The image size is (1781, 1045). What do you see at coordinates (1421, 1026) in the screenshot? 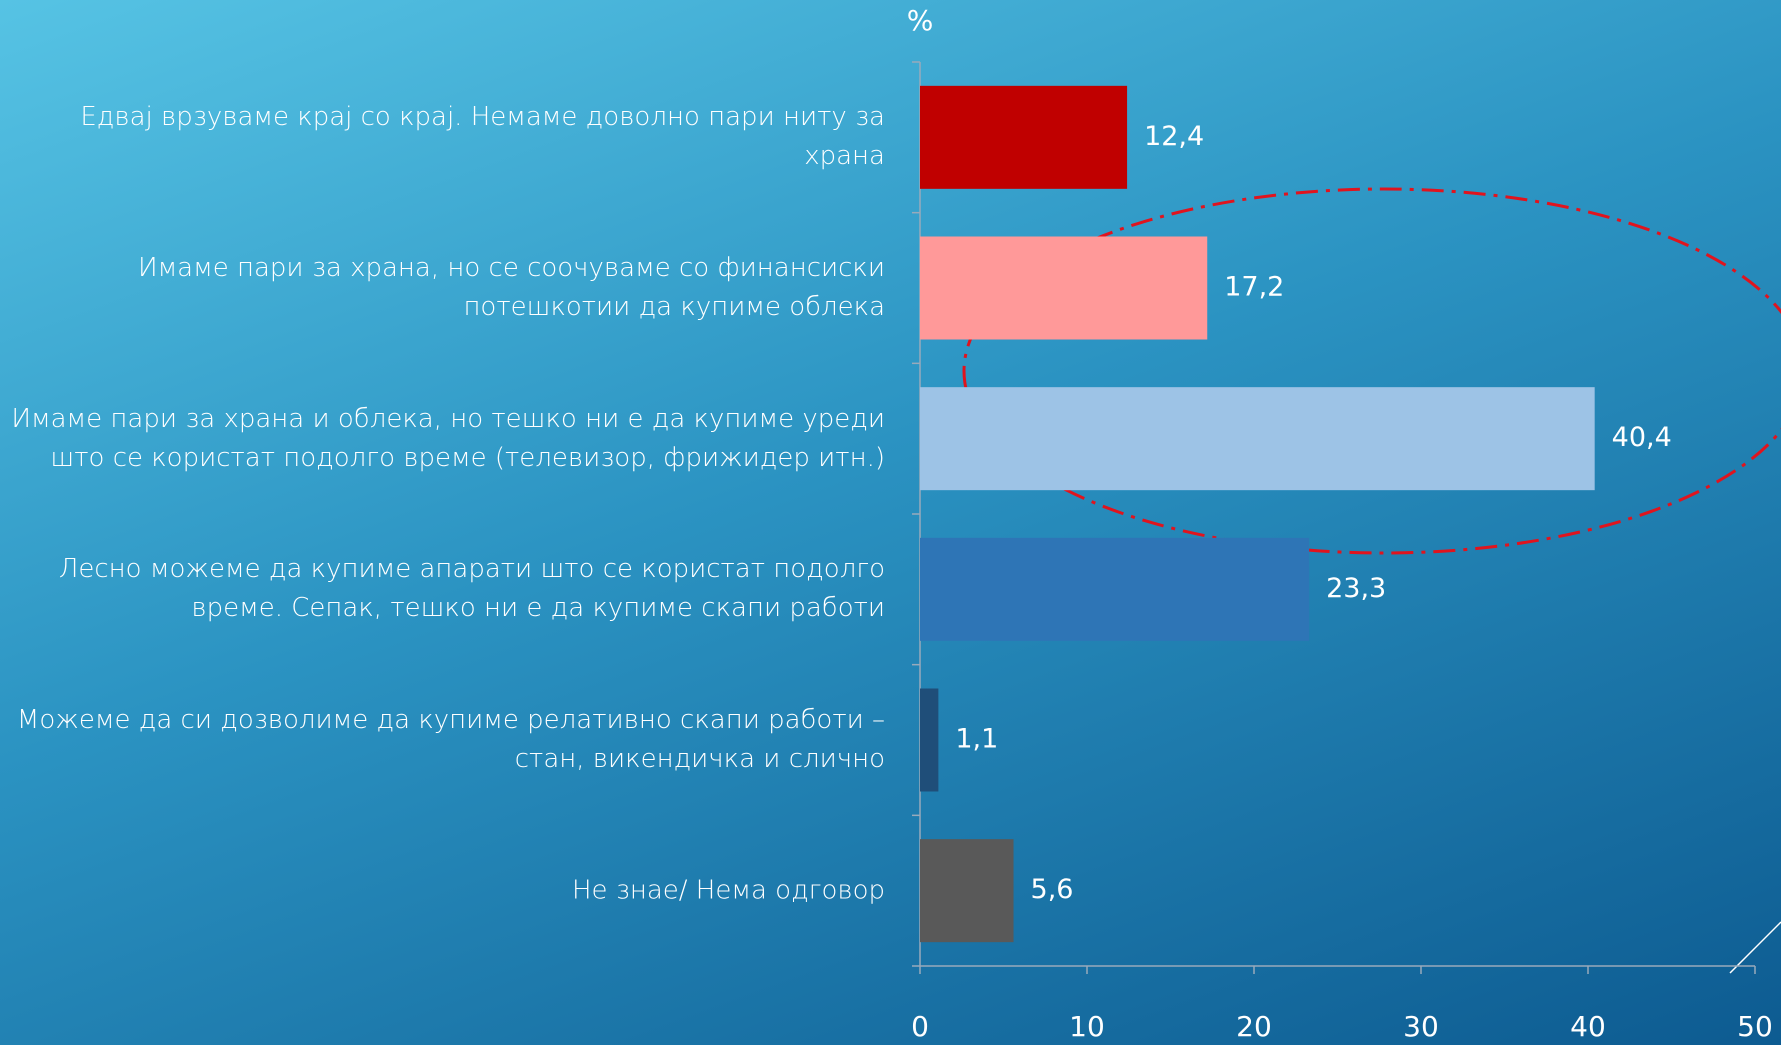
I see `x-tick-label: 30` at bounding box center [1421, 1026].